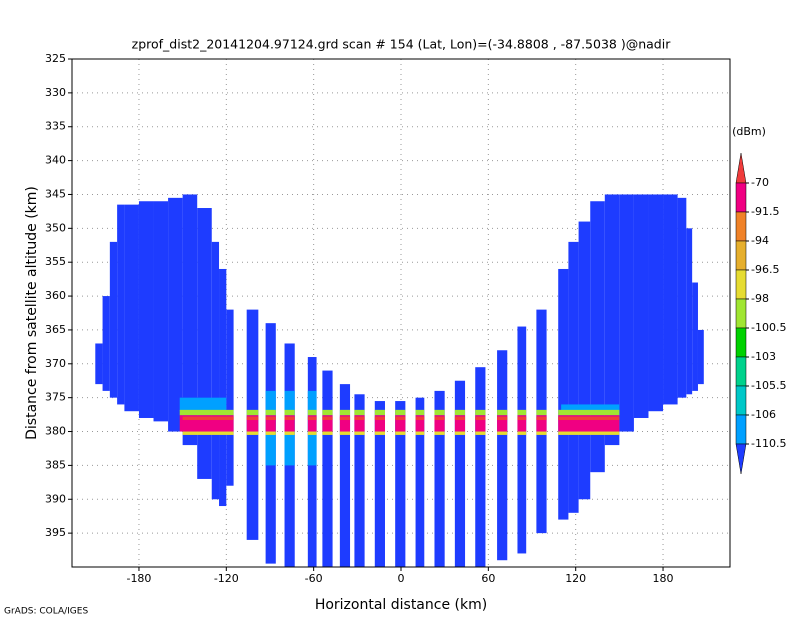  Describe the element at coordinates (55, 126) in the screenshot. I see `y-tick-label: 335` at that location.